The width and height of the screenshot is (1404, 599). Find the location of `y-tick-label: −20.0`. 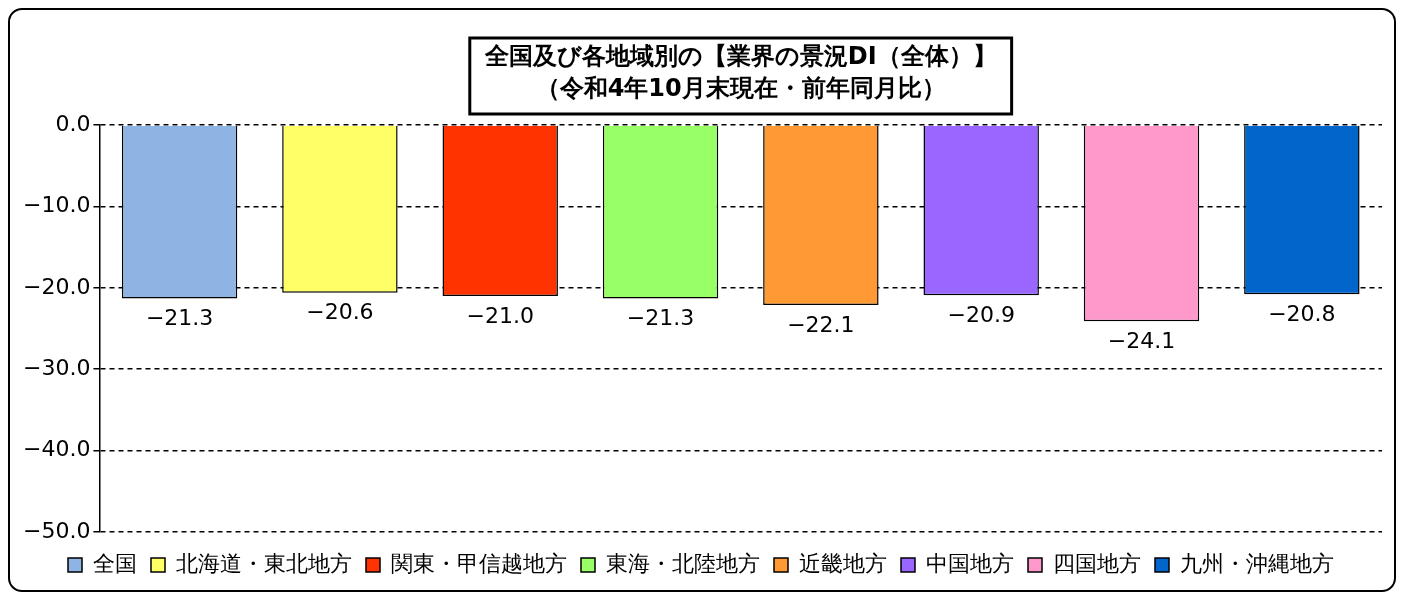

y-tick-label: −20.0 is located at coordinates (57, 286).